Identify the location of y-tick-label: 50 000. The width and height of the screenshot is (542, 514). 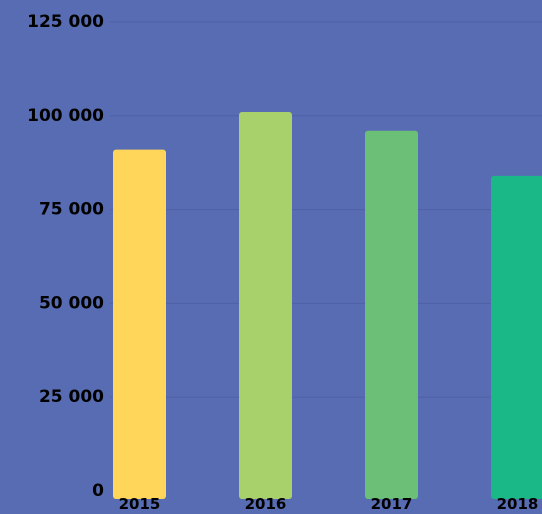
(71, 303).